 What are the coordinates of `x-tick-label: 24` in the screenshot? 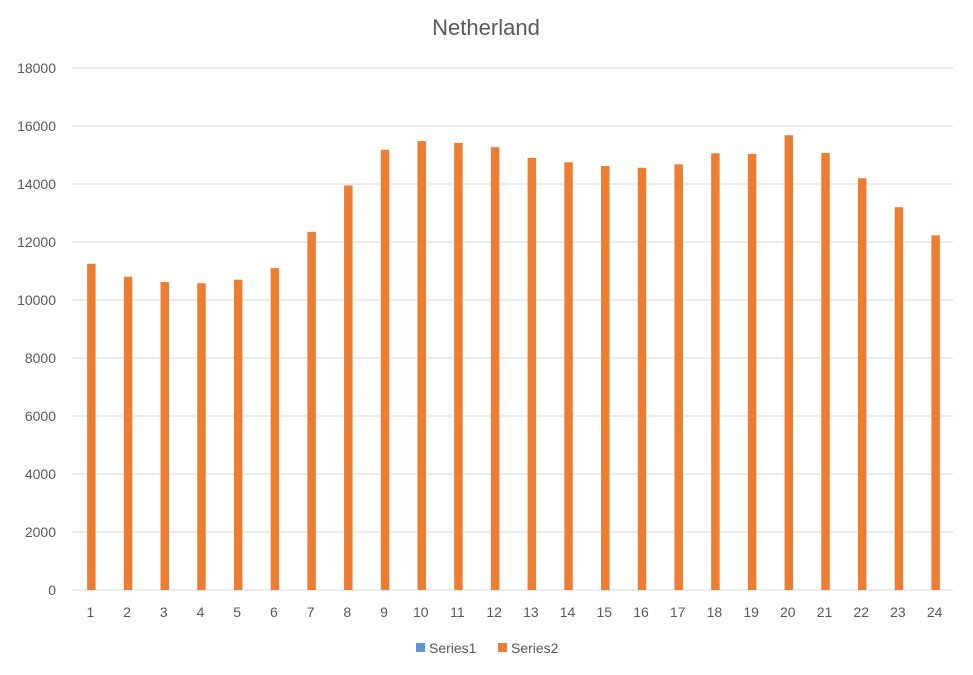 It's located at (935, 612).